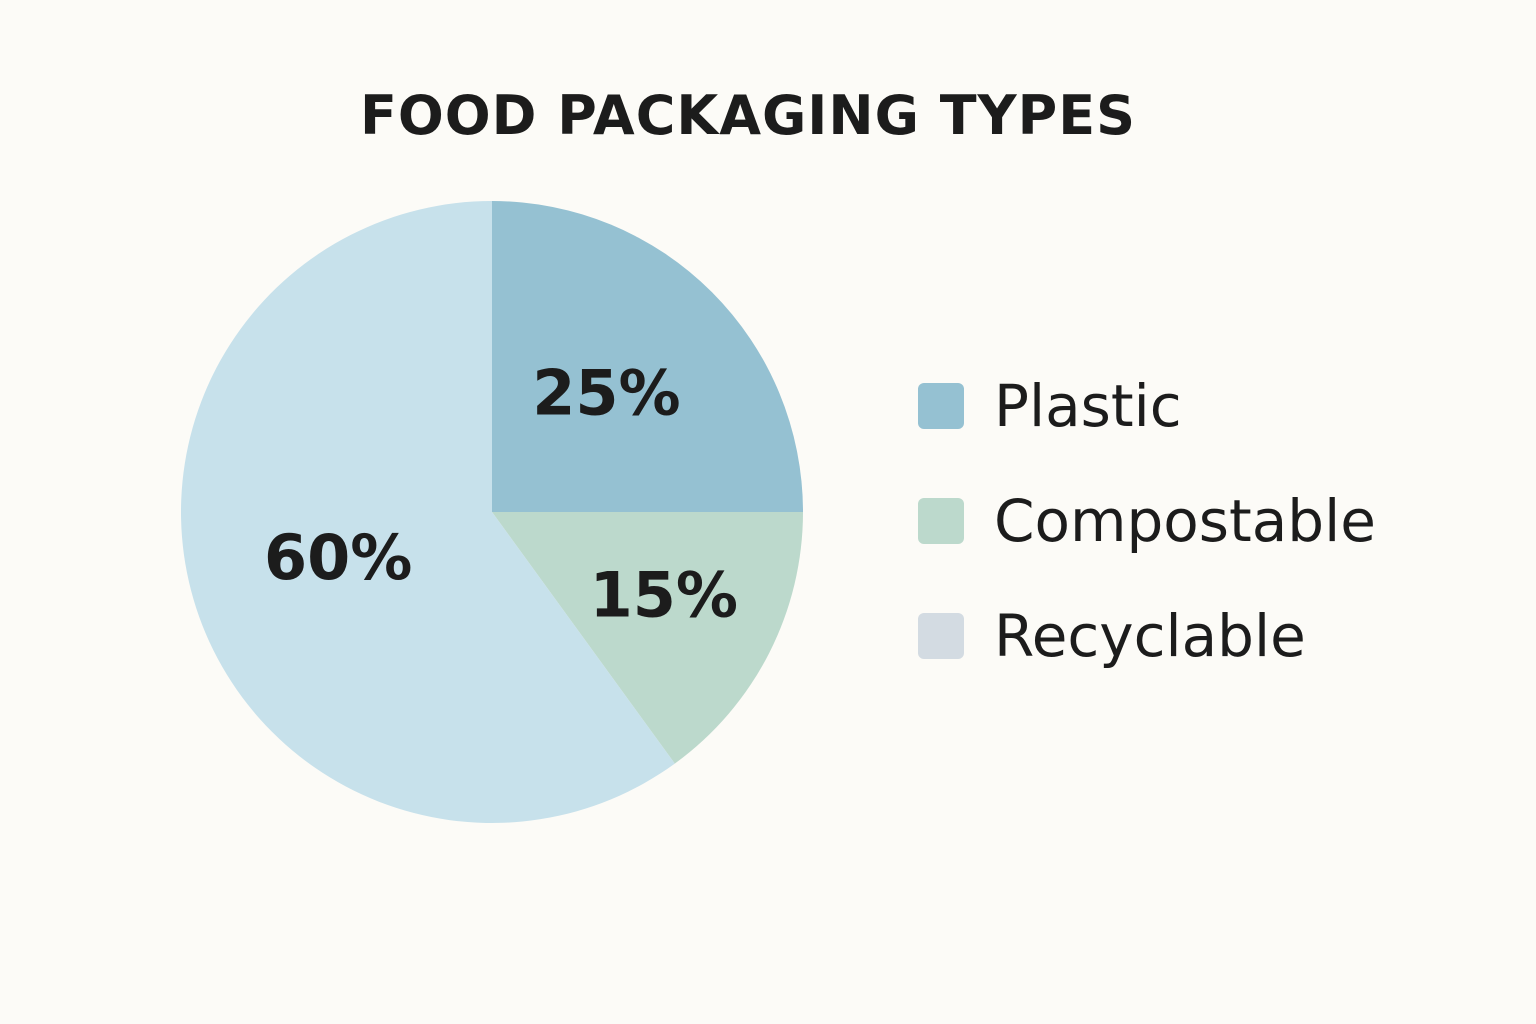 This screenshot has width=1536, height=1024. I want to click on legend-swatch-plastic, so click(941, 406).